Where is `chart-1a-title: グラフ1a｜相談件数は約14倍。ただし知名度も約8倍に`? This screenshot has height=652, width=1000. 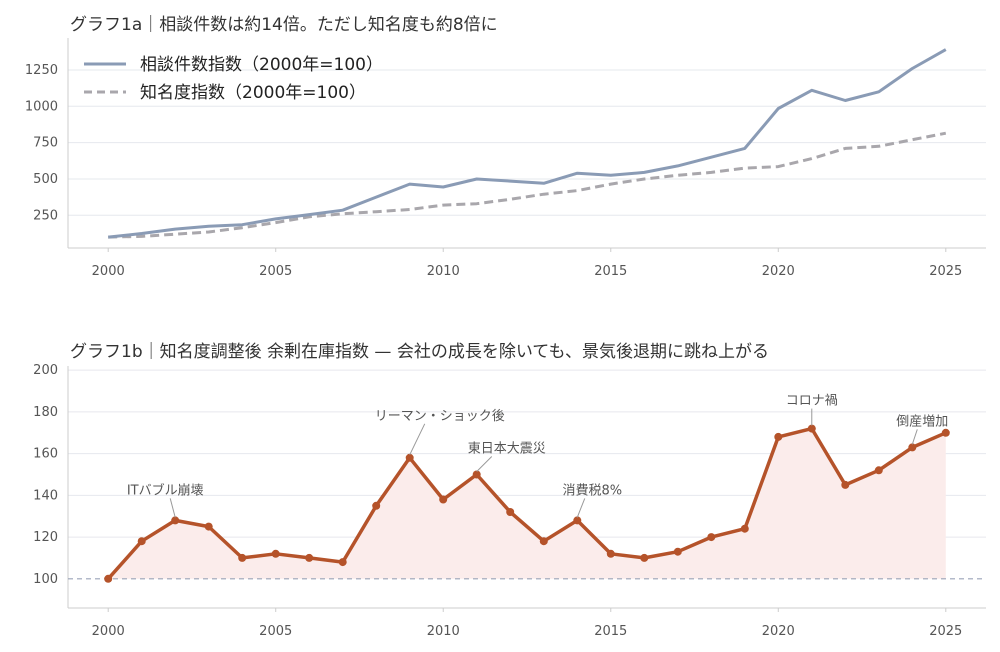 chart-1a-title: グラフ1a｜相談件数は約14倍。ただし知名度も約8倍に is located at coordinates (284, 25).